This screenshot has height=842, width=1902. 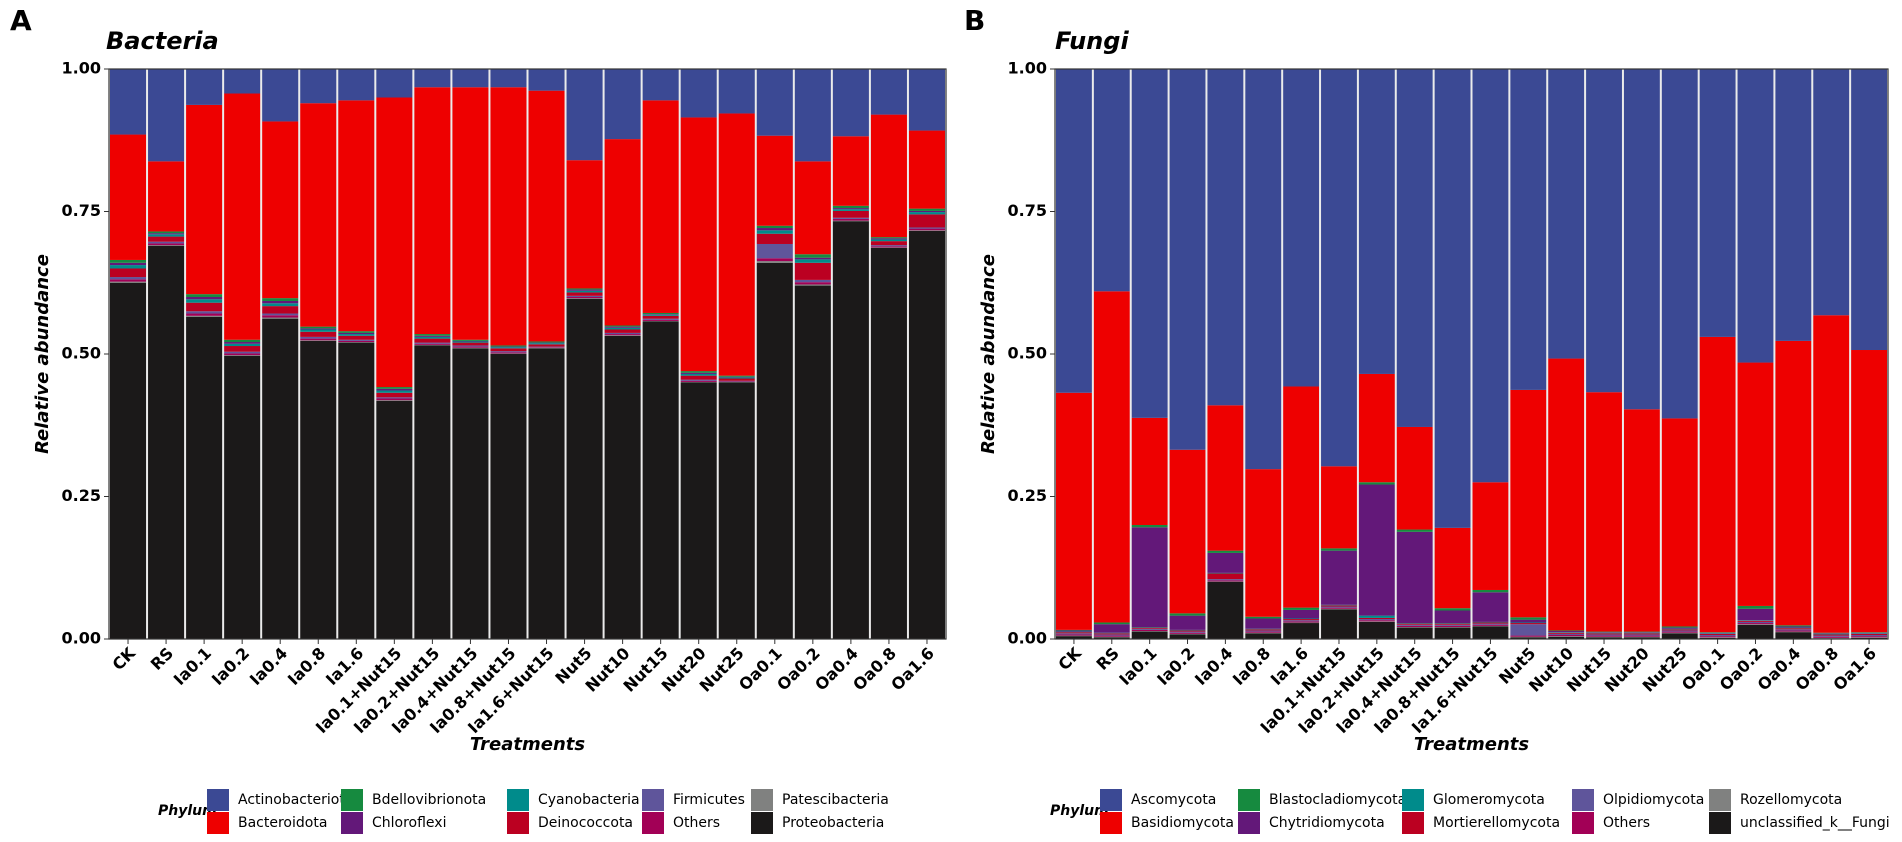 What do you see at coordinates (1069, 658) in the screenshot?
I see `x-tick-label: CK` at bounding box center [1069, 658].